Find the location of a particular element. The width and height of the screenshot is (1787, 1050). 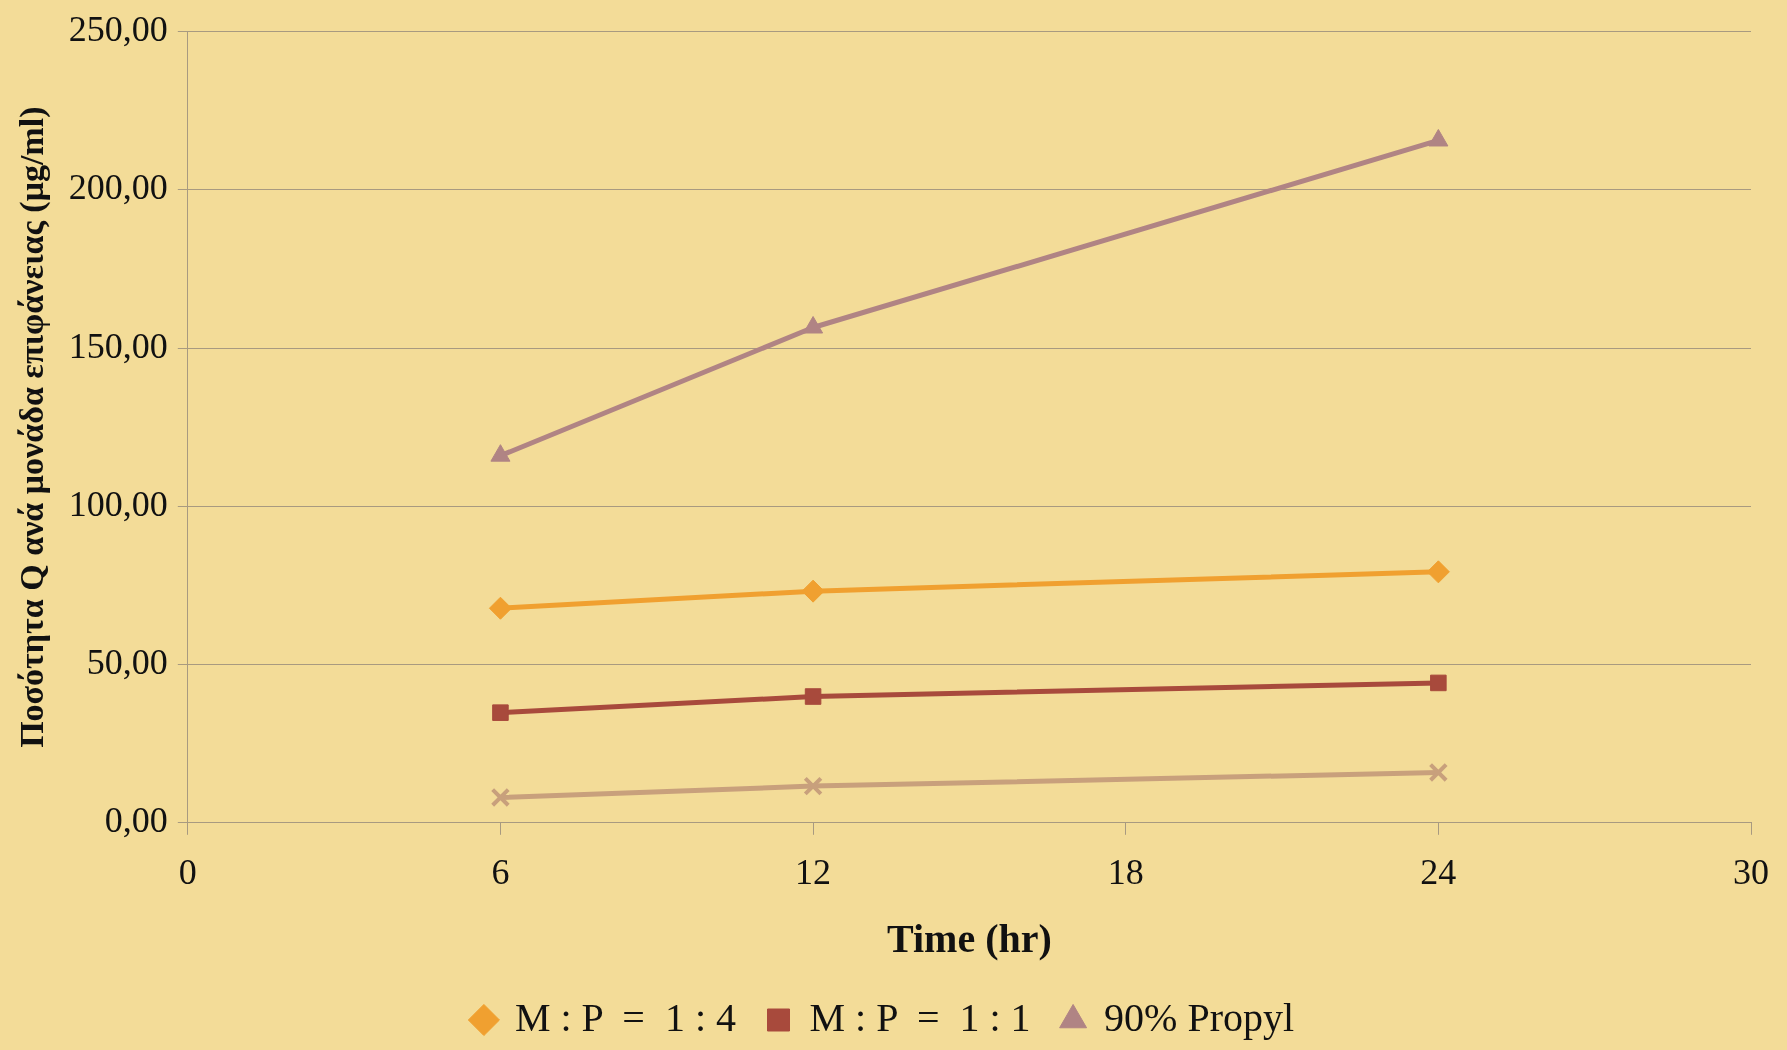

legend-label: M : P = 1 : 1 is located at coordinates (920, 1017).